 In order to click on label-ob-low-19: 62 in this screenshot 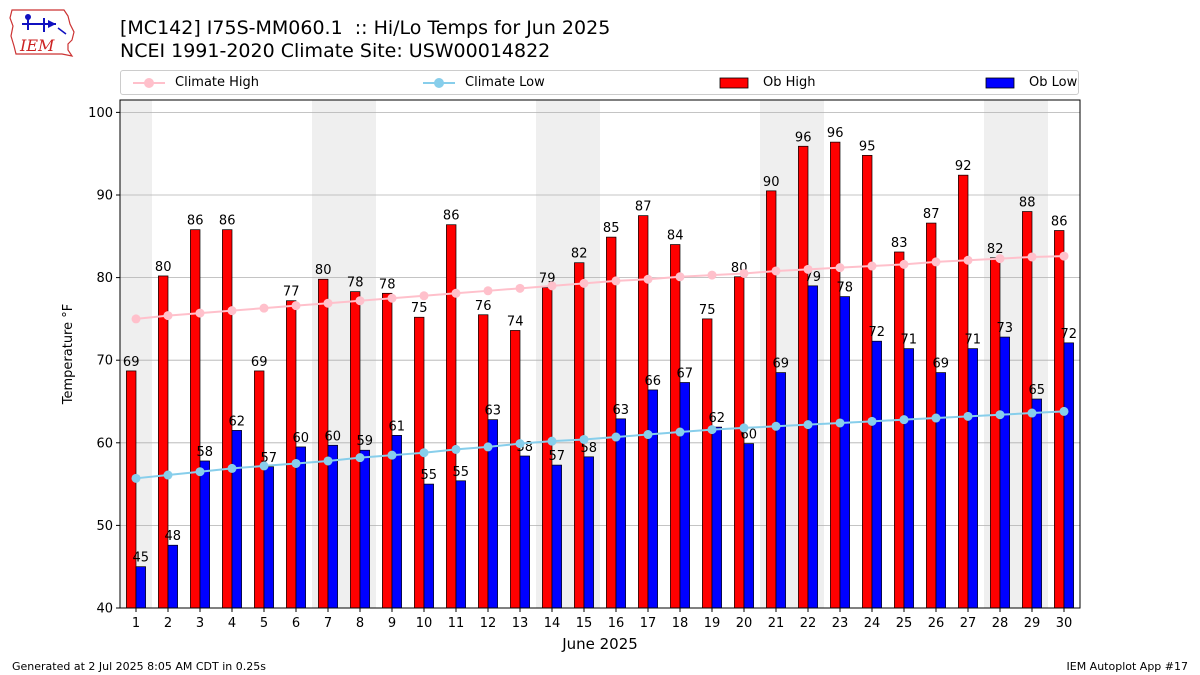, I will do `click(717, 418)`.